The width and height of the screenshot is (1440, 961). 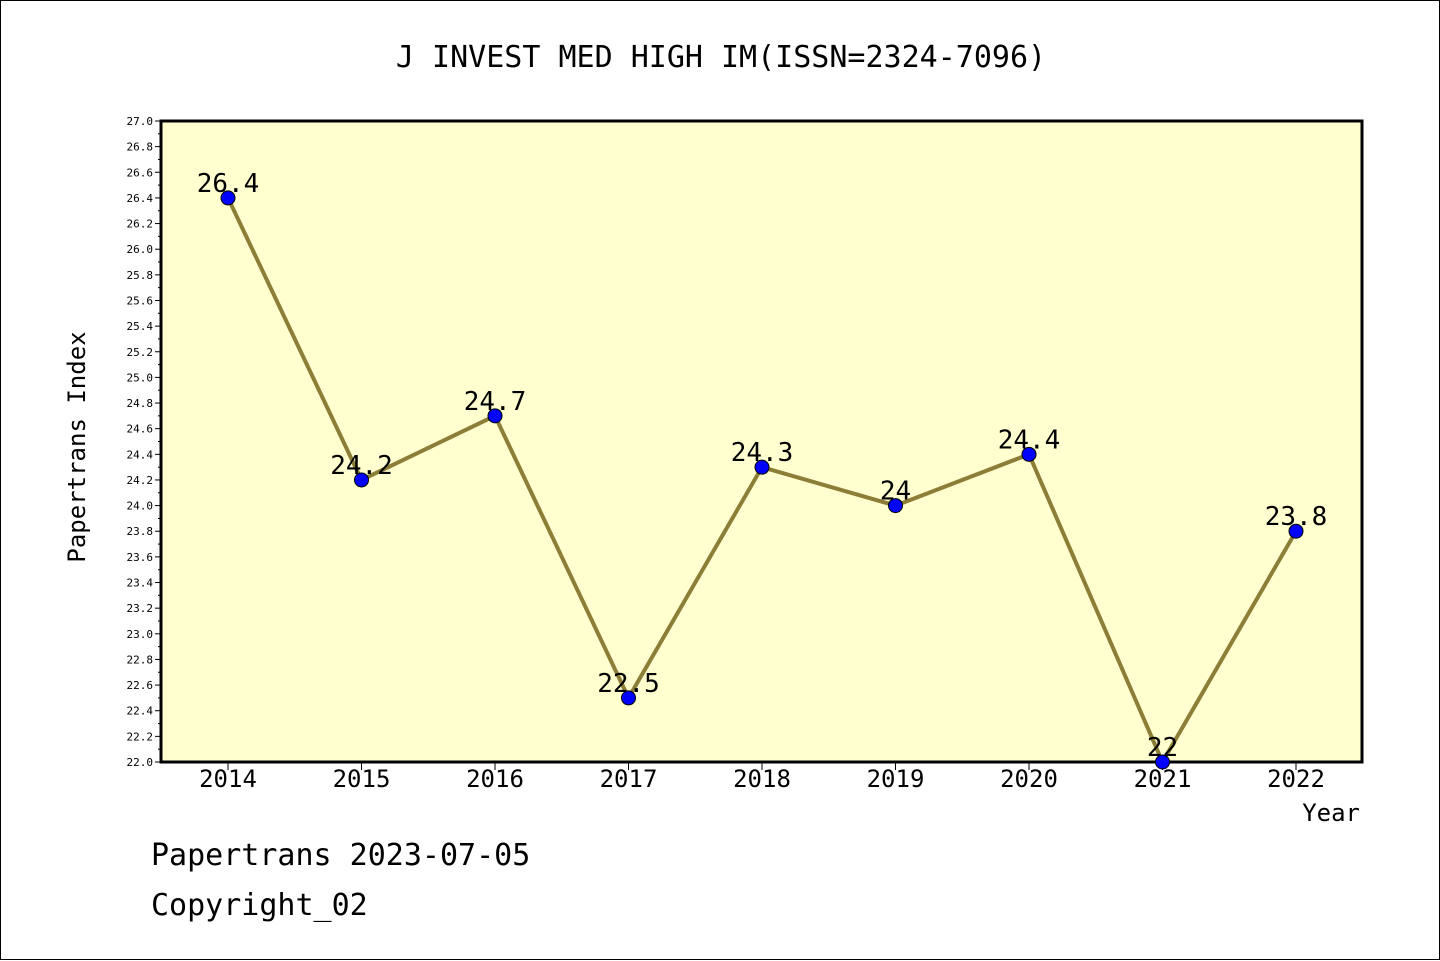 What do you see at coordinates (1331, 813) in the screenshot?
I see `x-axis-title: Year` at bounding box center [1331, 813].